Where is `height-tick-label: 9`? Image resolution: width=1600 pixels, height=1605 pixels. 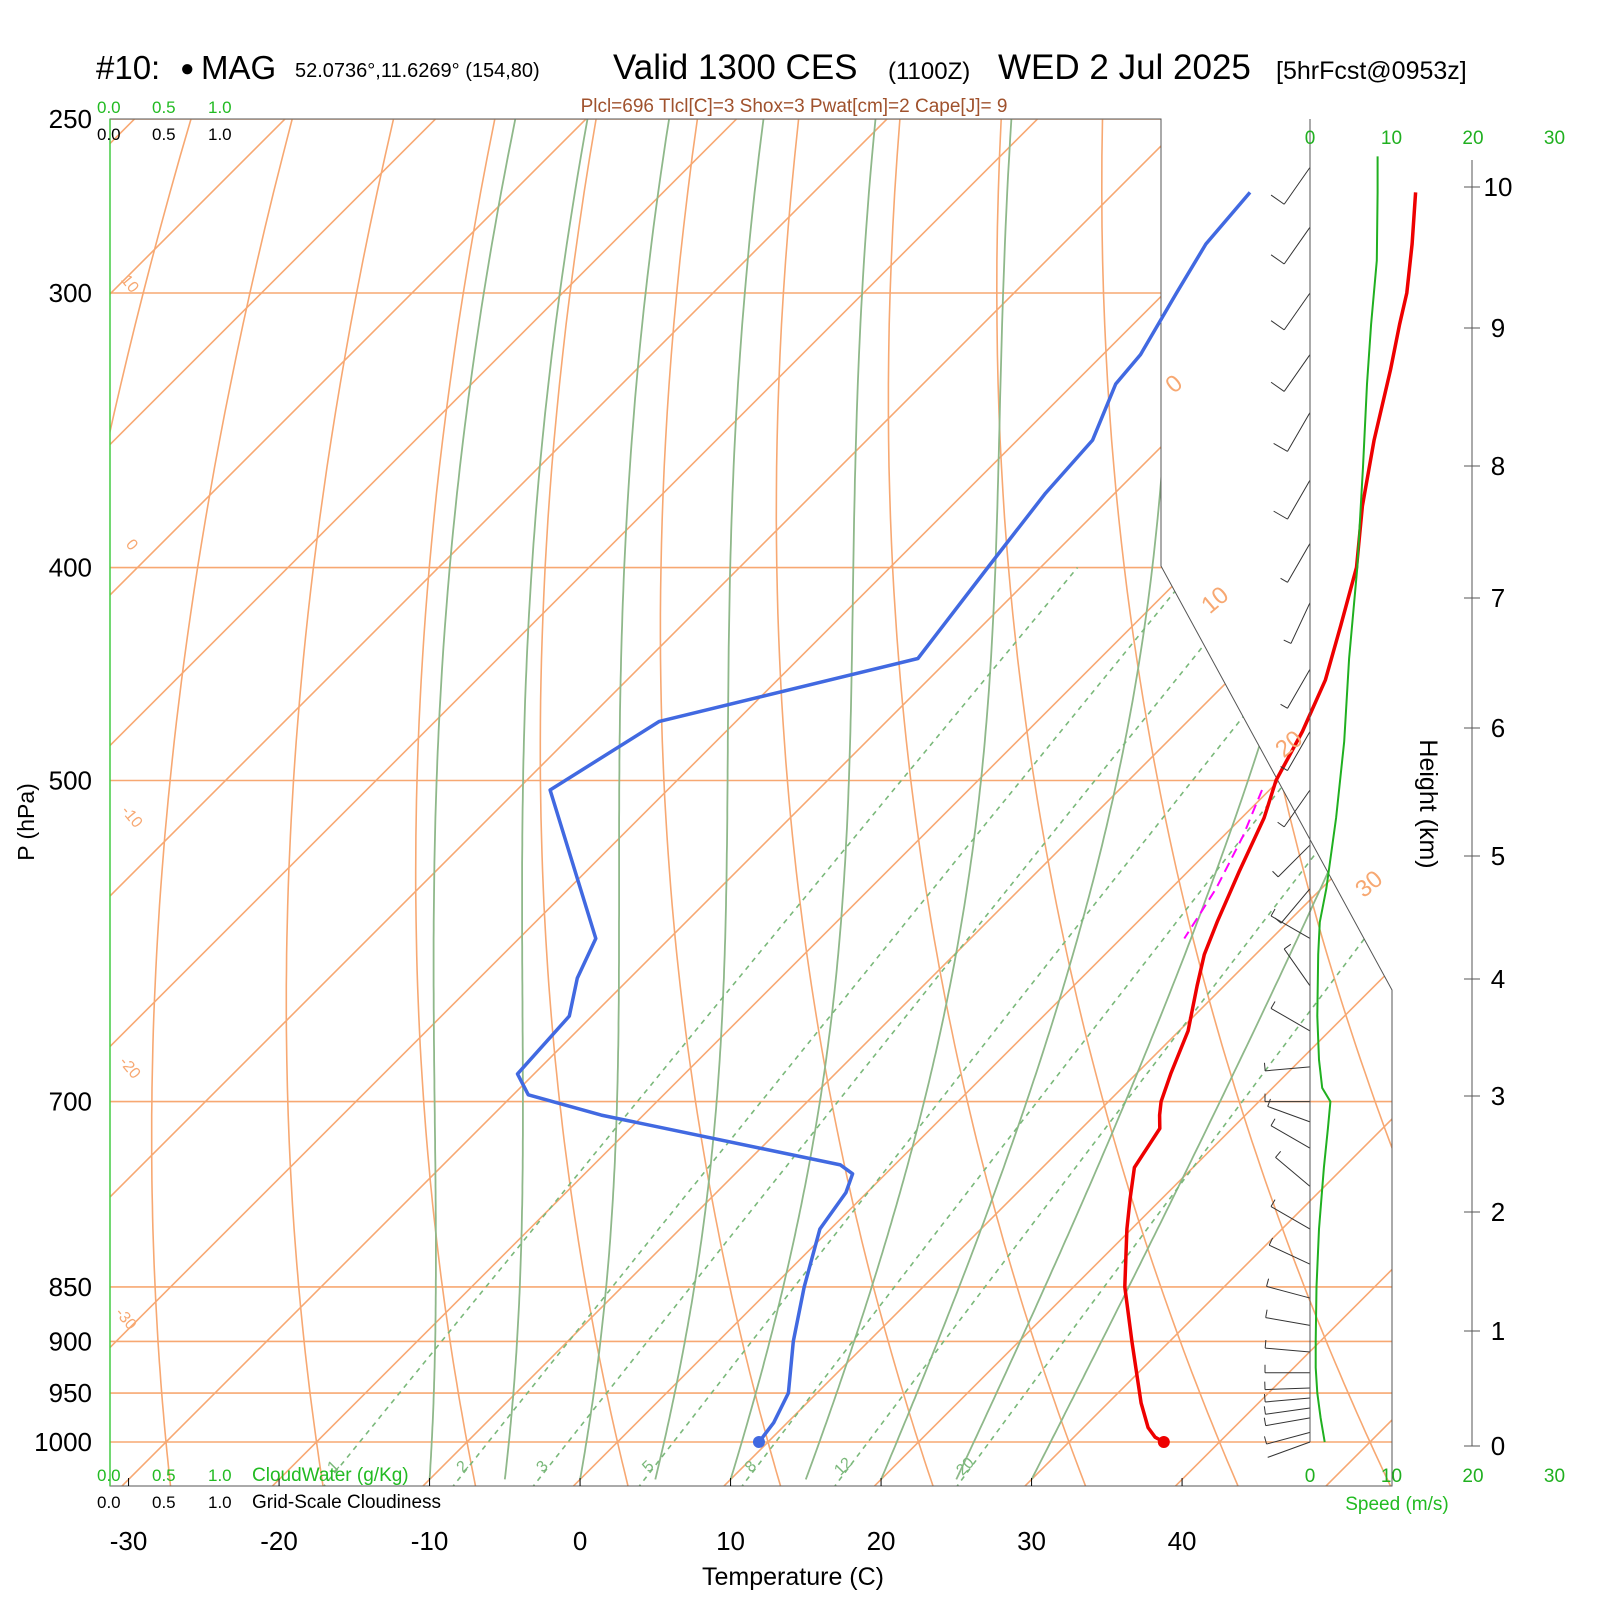
height-tick-label: 9 is located at coordinates (1498, 328).